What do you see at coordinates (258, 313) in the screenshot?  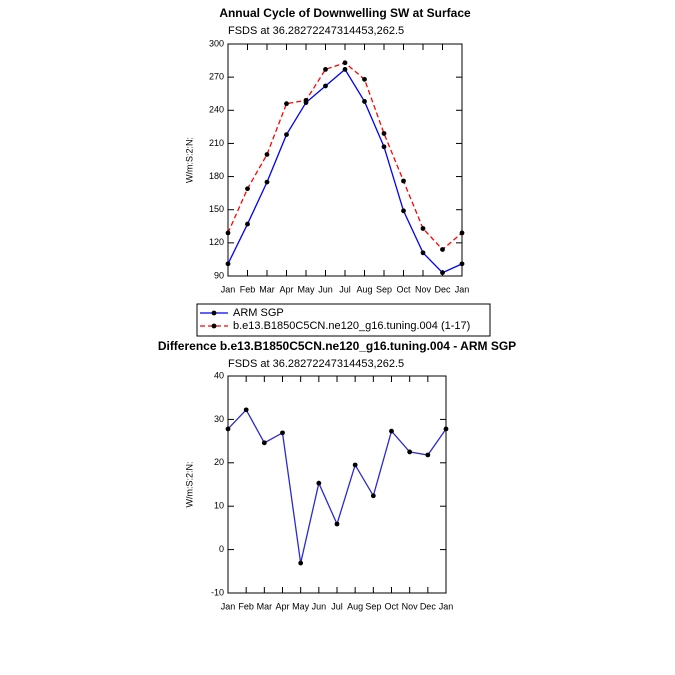 I see `legend-label: ARM SGP` at bounding box center [258, 313].